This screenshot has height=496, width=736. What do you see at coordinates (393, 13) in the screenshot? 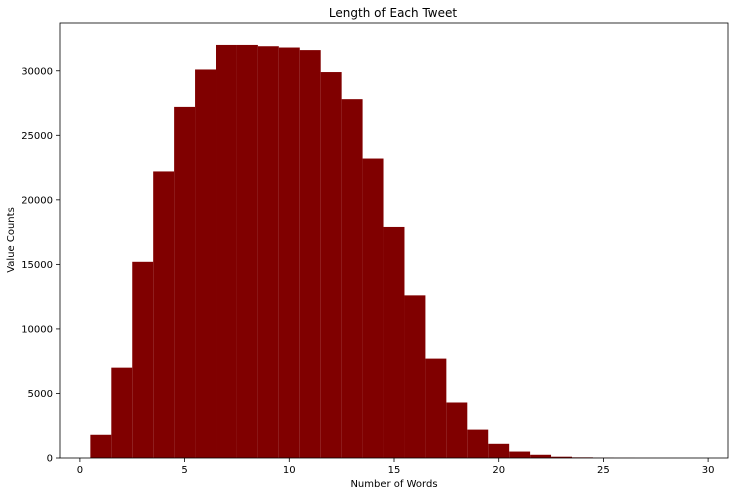
I see `chart-title: Length of Each Tweet` at bounding box center [393, 13].